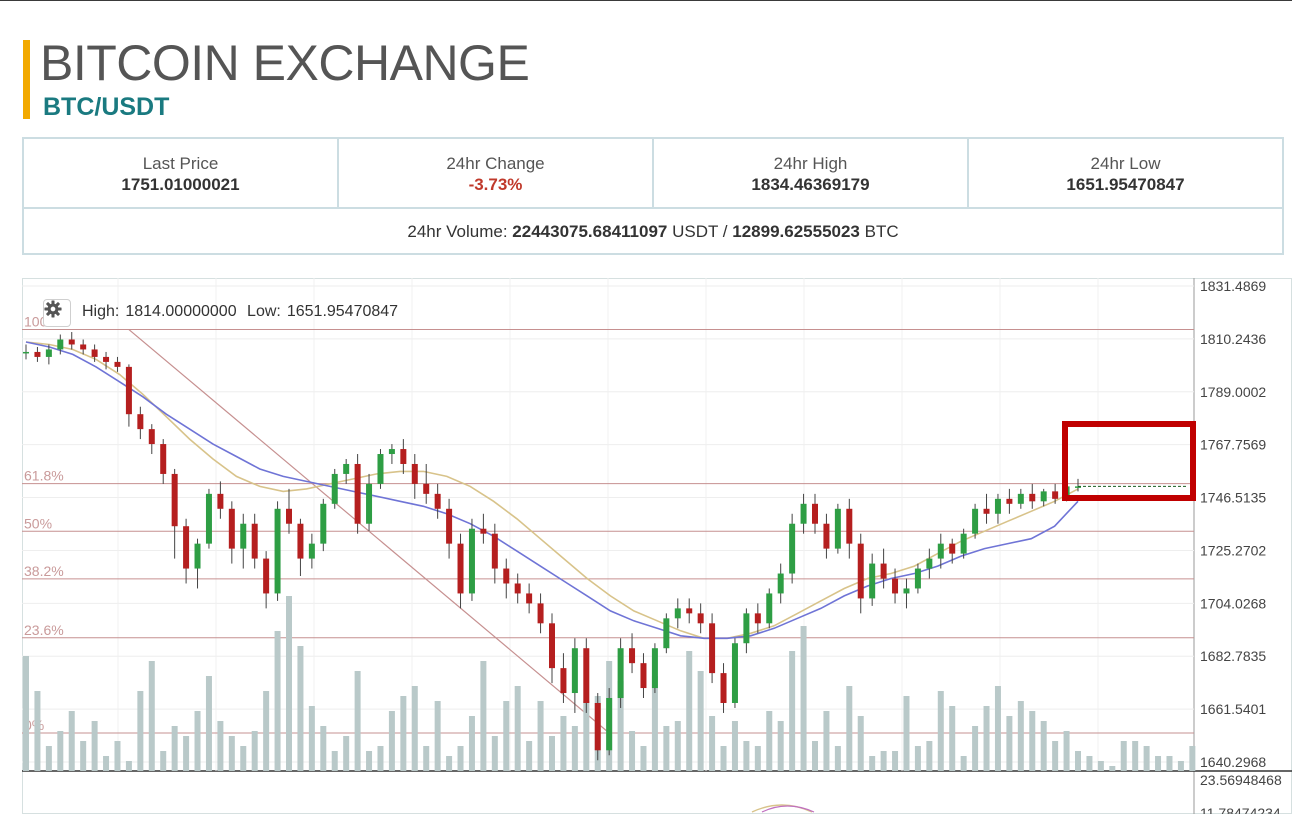 Image resolution: width=1292 pixels, height=814 pixels. What do you see at coordinates (495, 163) in the screenshot?
I see `stat-label: 24hr Change` at bounding box center [495, 163].